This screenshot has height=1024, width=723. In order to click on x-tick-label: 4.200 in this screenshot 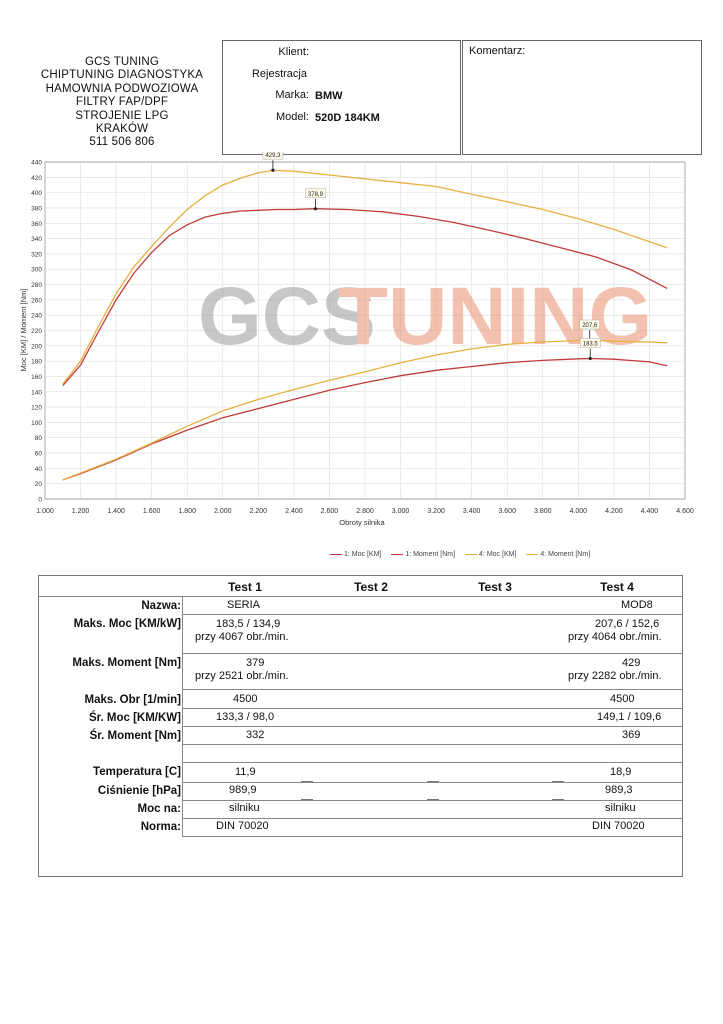, I will do `click(614, 511)`.